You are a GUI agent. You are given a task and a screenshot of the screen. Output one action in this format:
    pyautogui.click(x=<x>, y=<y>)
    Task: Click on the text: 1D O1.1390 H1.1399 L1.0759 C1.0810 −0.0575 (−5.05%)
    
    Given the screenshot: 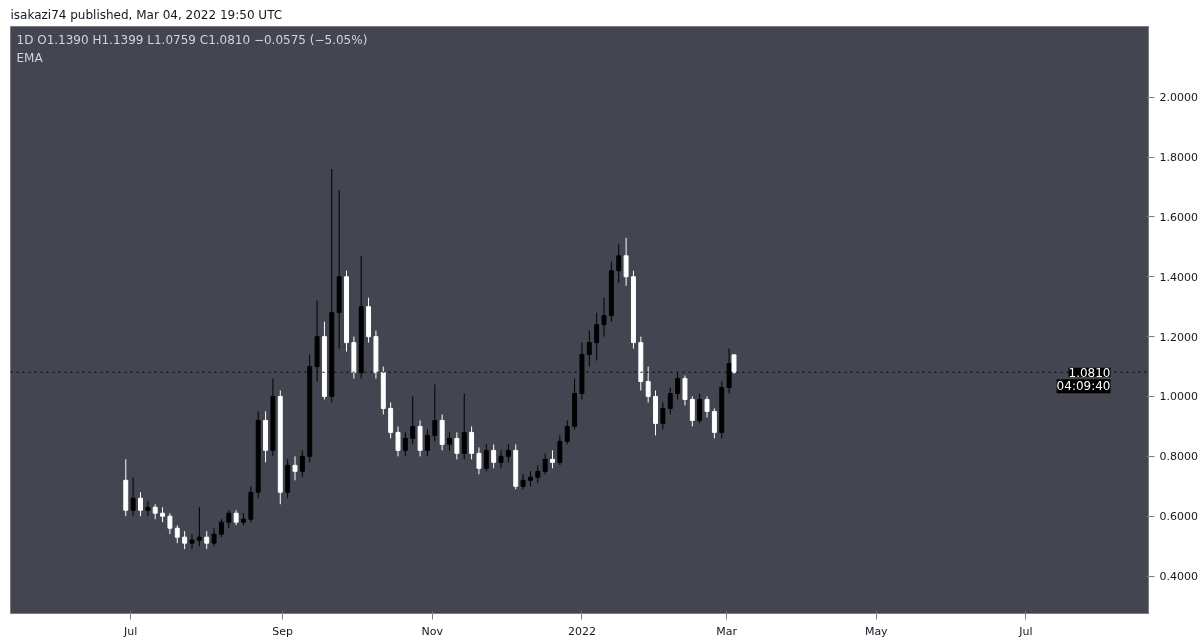 What is the action you would take?
    pyautogui.click(x=192, y=39)
    